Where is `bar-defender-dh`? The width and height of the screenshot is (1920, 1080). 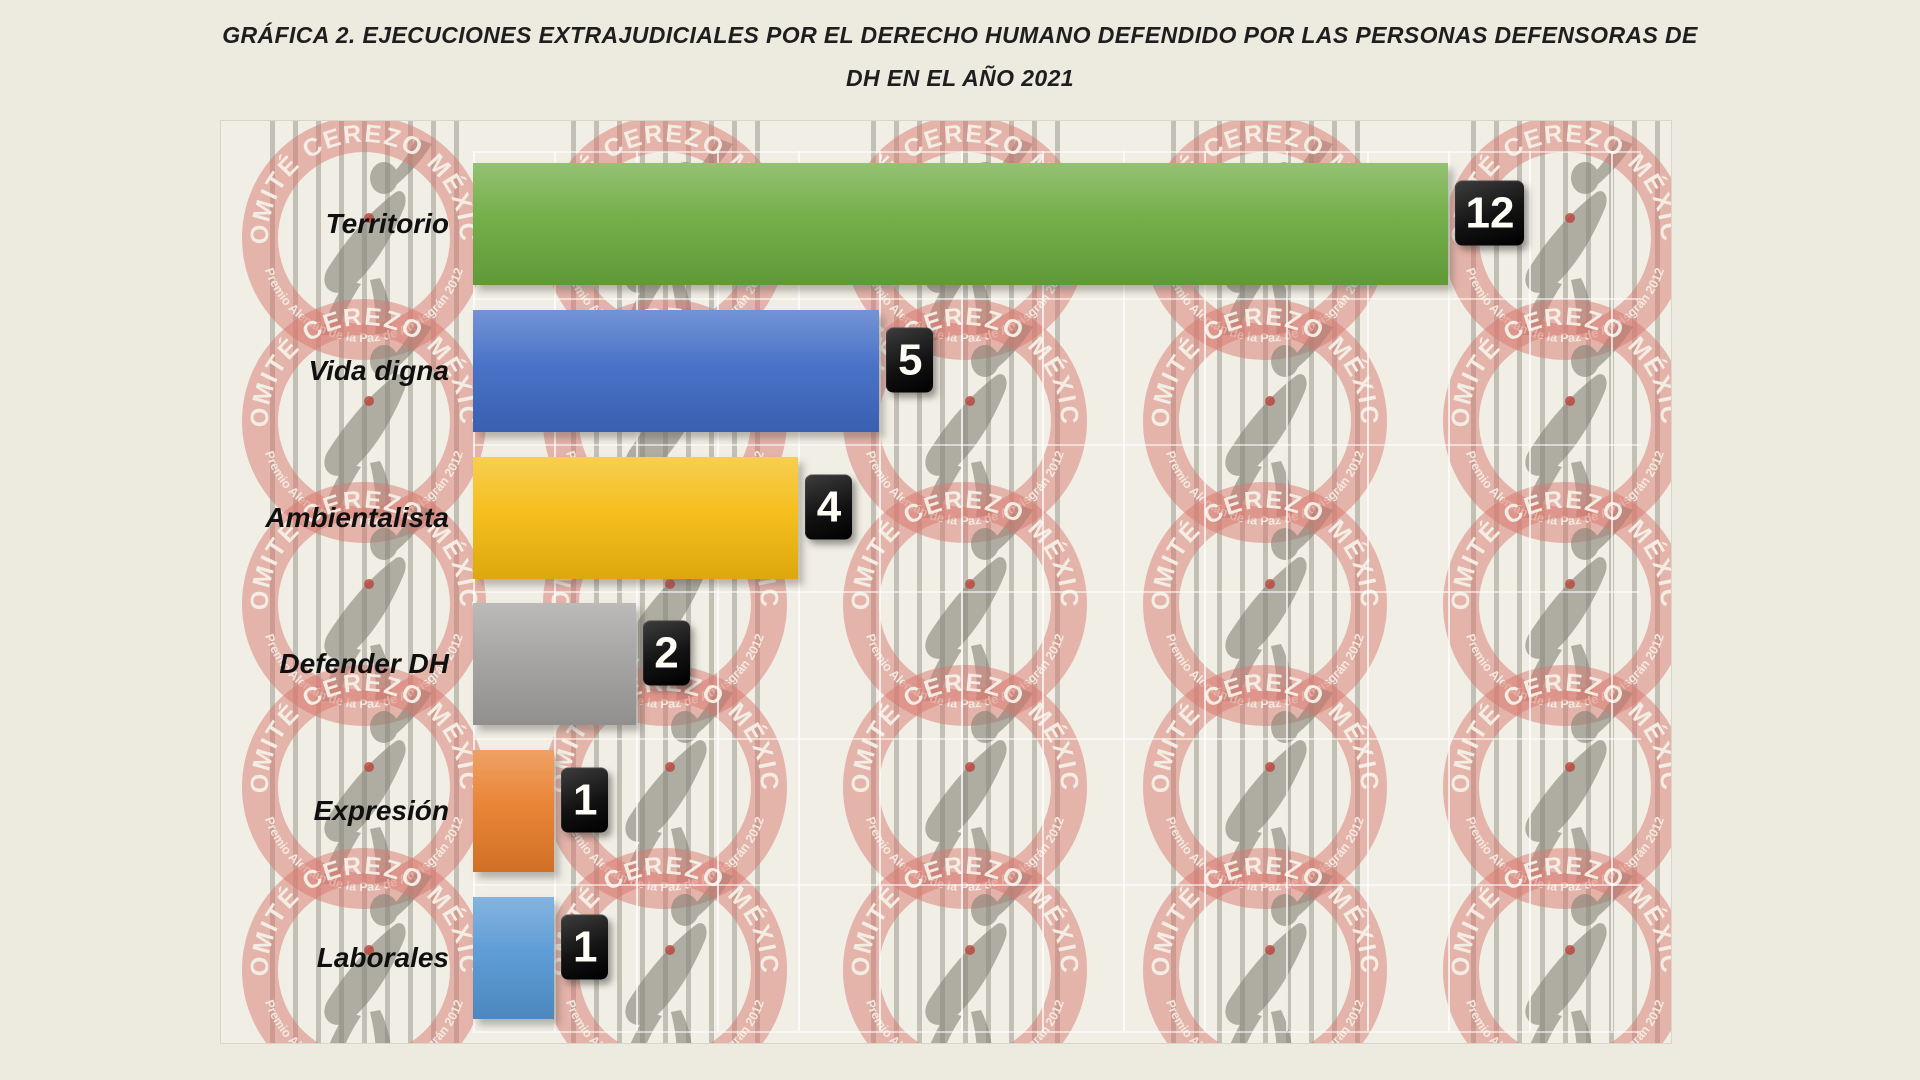 bar-defender-dh is located at coordinates (554, 664).